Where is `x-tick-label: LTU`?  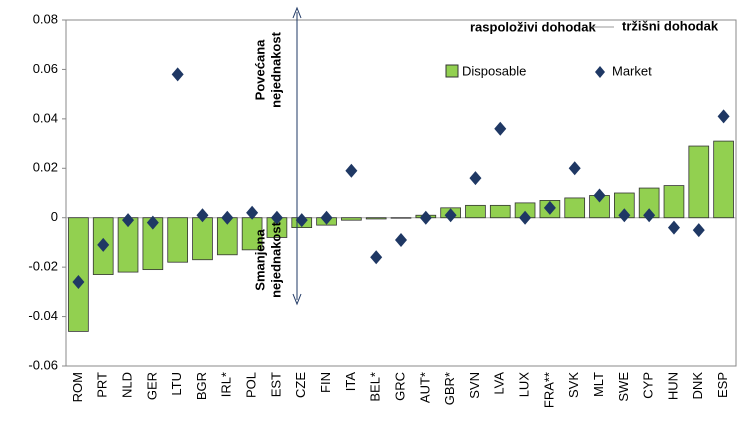
x-tick-label: LTU is located at coordinates (176, 384).